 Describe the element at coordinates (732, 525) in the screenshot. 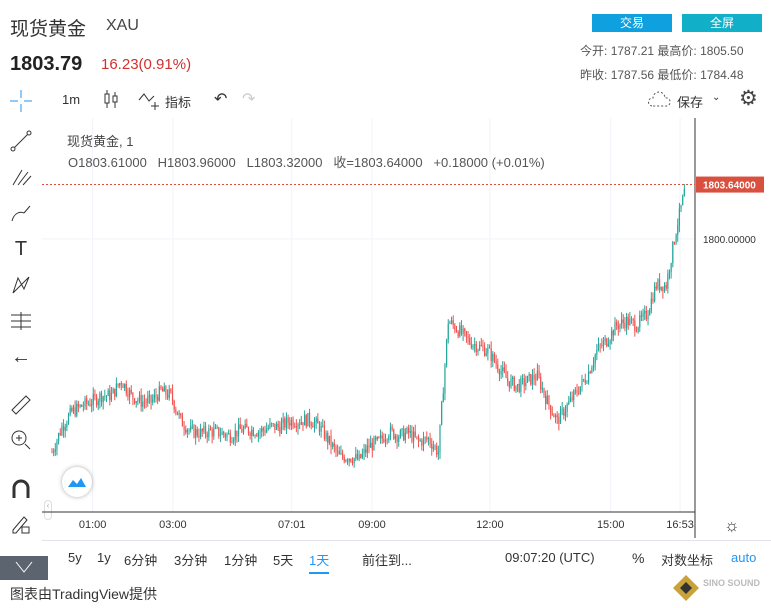

I see `axis-settings-icon: ☼` at that location.